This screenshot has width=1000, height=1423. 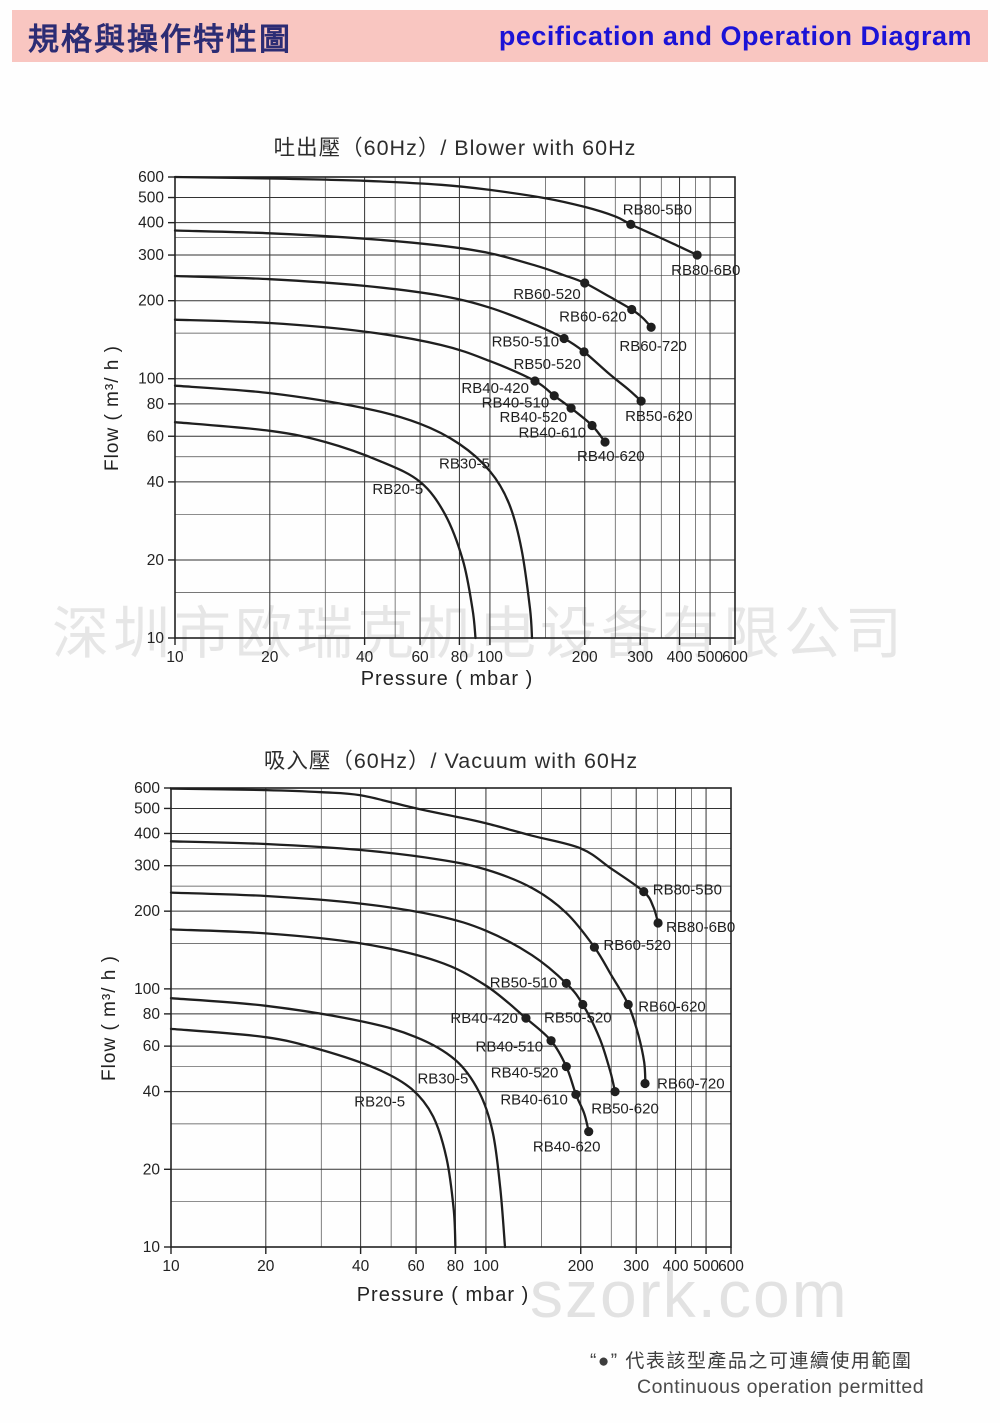 I want to click on legend-continuous-operation-en: Continuous operation permitted, so click(x=781, y=1387).